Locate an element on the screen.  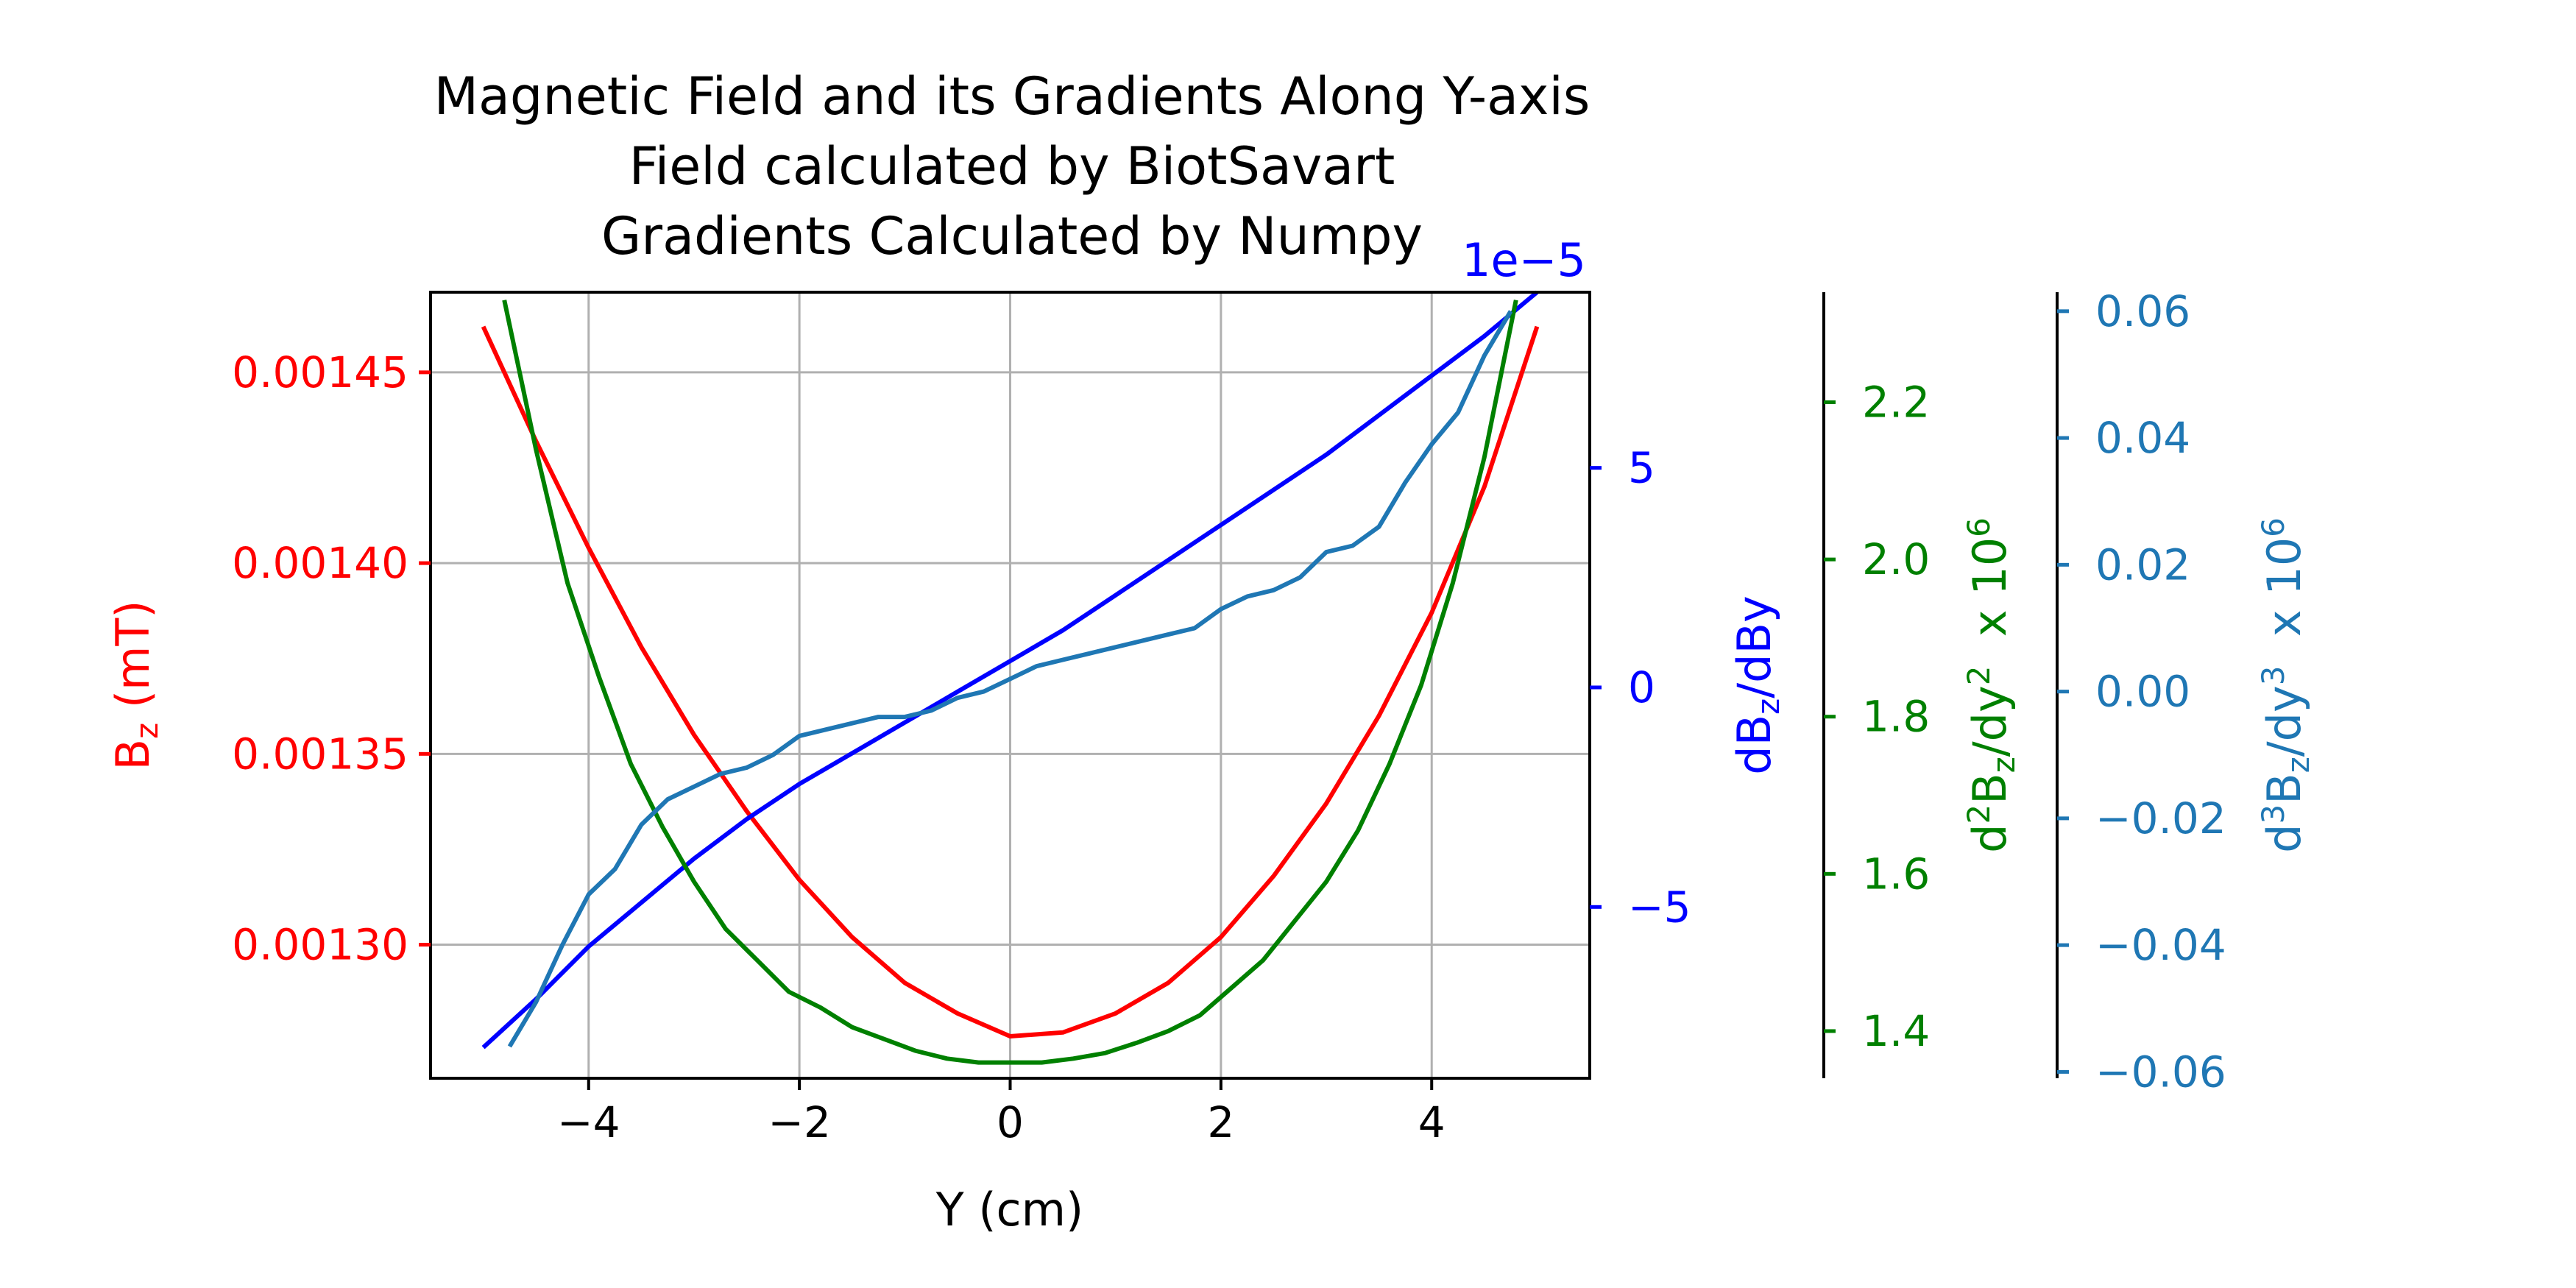
x-tick-label: 2 is located at coordinates (1220, 1122).